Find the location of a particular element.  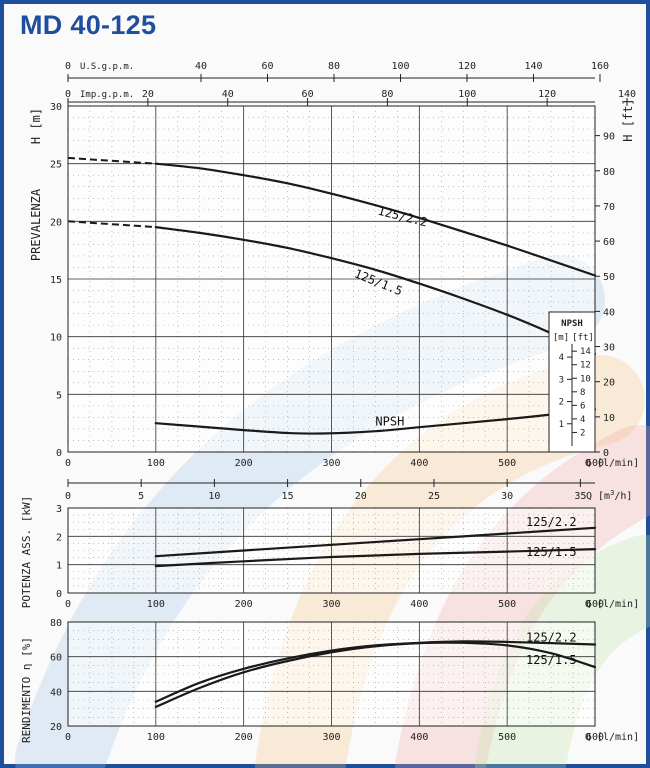

impgpm-tick-label: 140 is located at coordinates (627, 94).